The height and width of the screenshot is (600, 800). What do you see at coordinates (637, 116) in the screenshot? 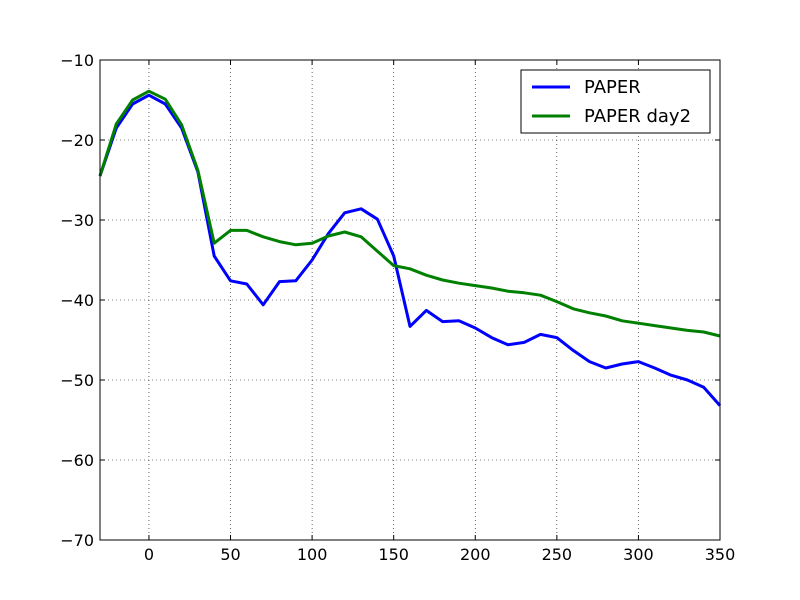
I see `legend-label: PAPER day2` at bounding box center [637, 116].